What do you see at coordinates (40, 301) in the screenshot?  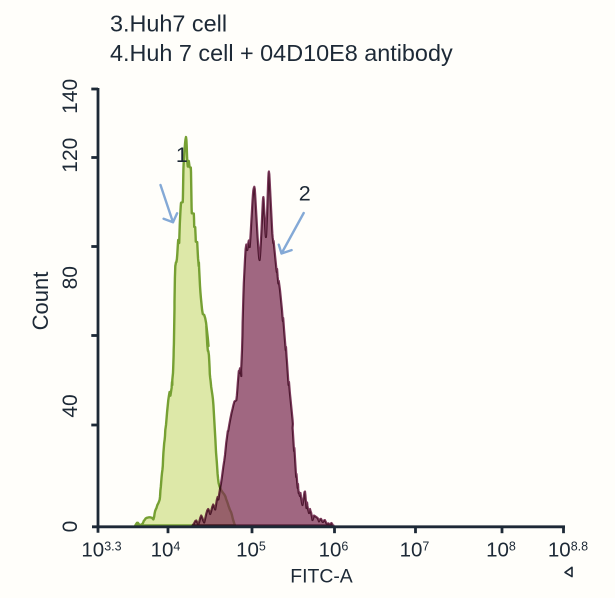 I see `svg-text: Count` at bounding box center [40, 301].